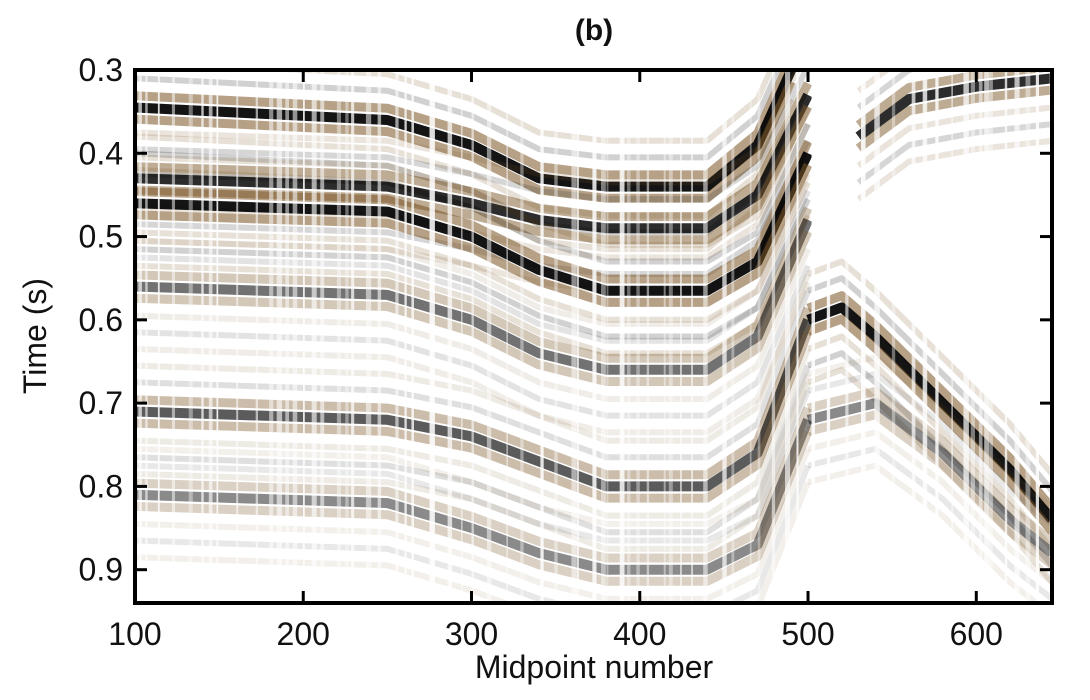 This screenshot has height=700, width=1090. I want to click on x-tick-label: 400, so click(639, 634).